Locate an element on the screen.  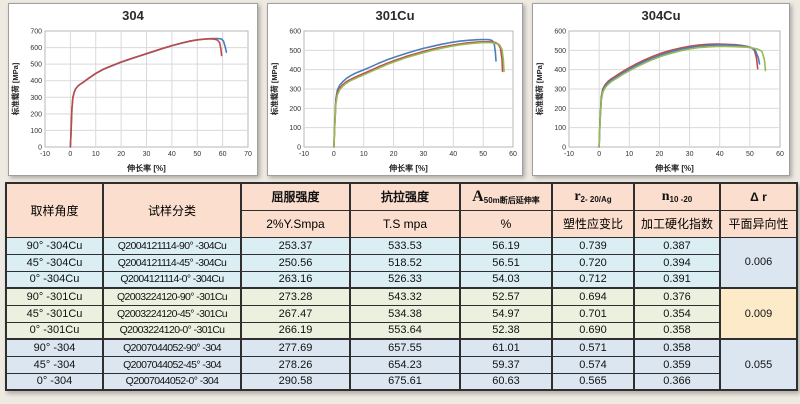
tensile-strength-cell: 518.52 is located at coordinates (405, 262).